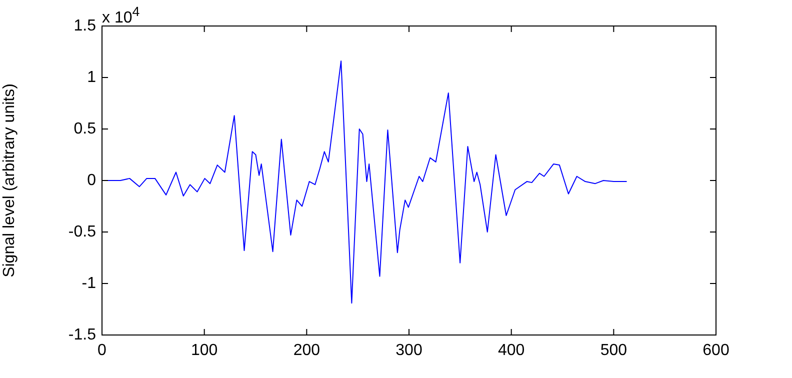 The height and width of the screenshot is (378, 792). I want to click on x-tick-label: 500, so click(614, 351).